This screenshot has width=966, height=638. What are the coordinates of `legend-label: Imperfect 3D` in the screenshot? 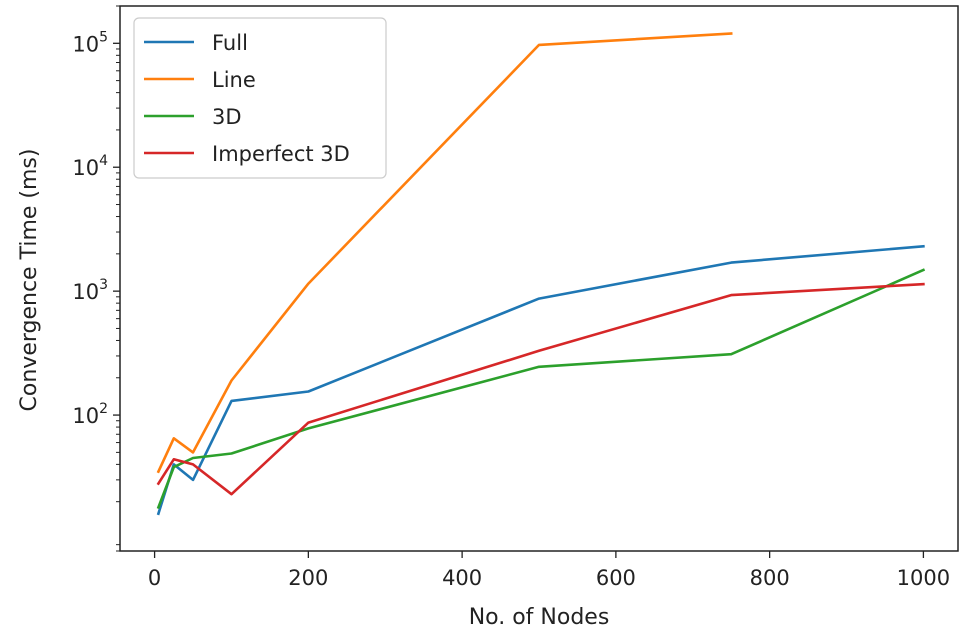 It's located at (281, 154).